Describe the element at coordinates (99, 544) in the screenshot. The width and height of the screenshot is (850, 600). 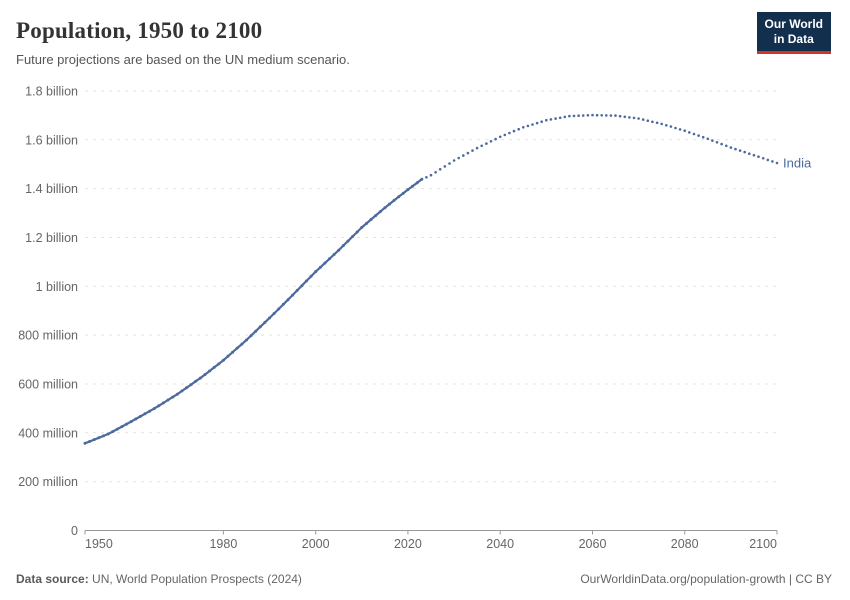
I see `x-tick-label: 1950` at that location.